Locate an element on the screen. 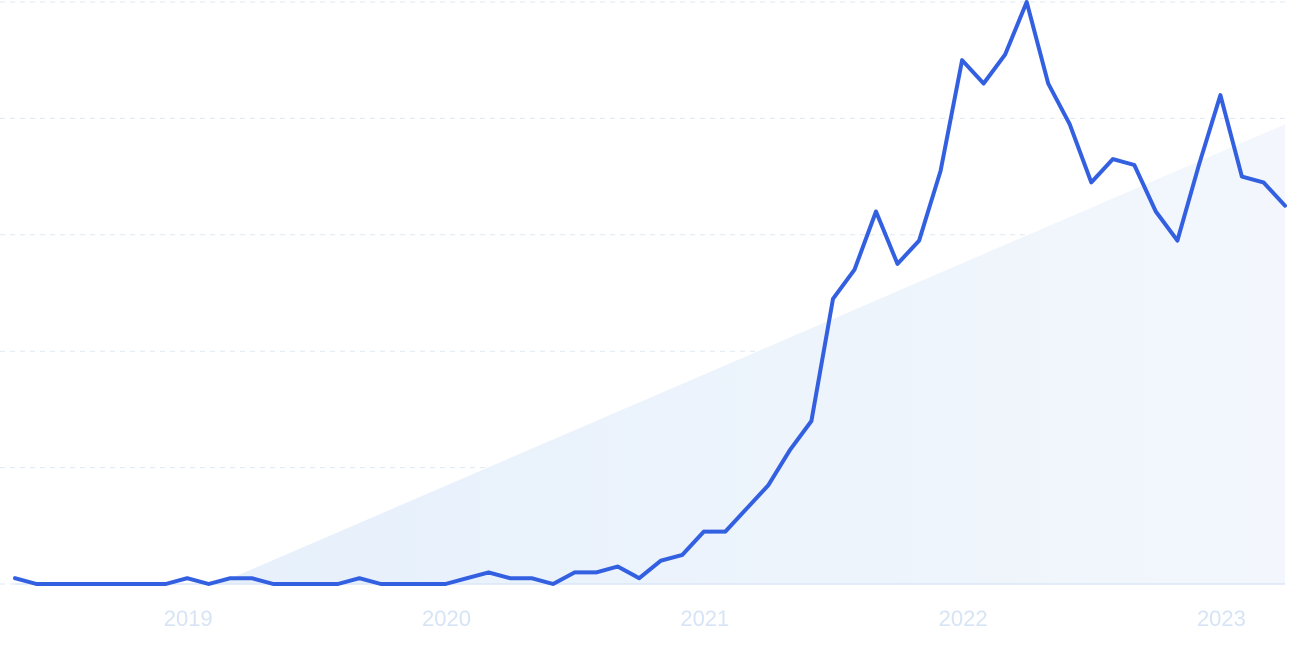 Image resolution: width=1290 pixels, height=645 pixels. x-tick-label: 2021 is located at coordinates (704, 618).